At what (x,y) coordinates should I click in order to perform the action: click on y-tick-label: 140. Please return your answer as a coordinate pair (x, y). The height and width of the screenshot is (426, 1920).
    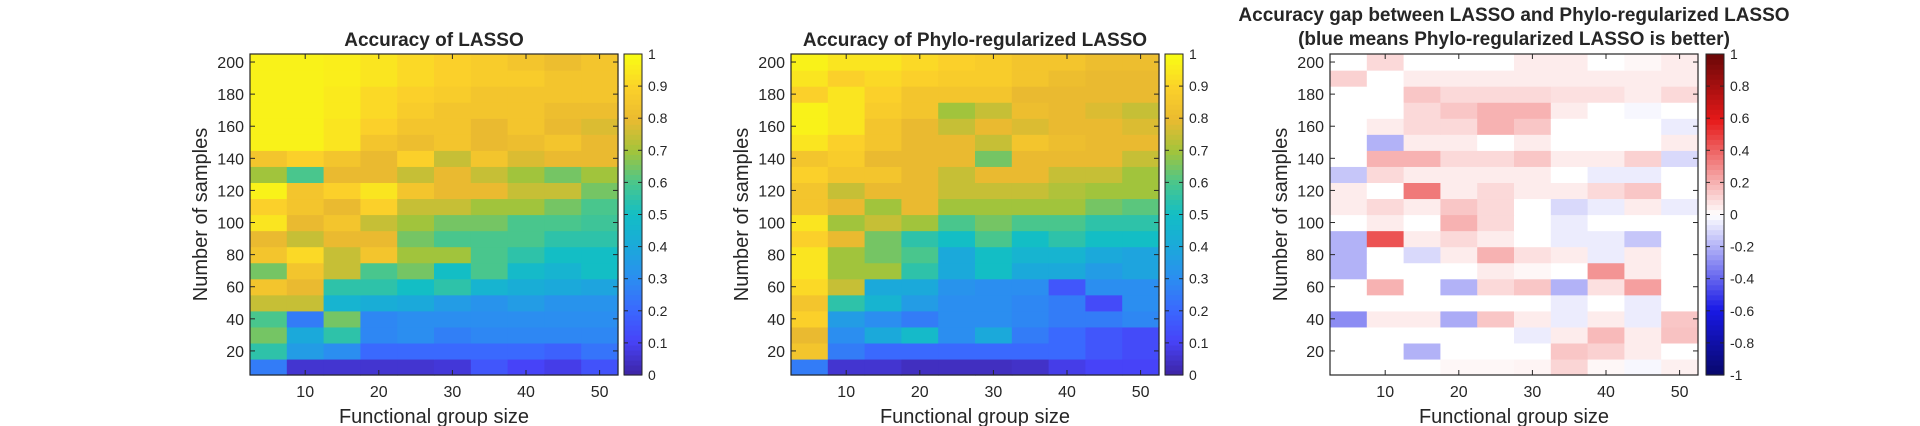
    Looking at the image, I should click on (230, 159).